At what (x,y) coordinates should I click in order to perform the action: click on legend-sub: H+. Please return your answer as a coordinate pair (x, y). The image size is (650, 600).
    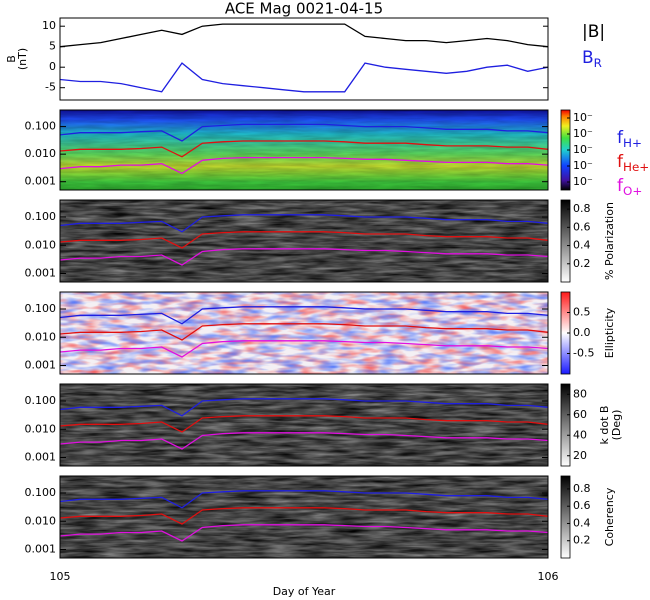
    Looking at the image, I should click on (632, 143).